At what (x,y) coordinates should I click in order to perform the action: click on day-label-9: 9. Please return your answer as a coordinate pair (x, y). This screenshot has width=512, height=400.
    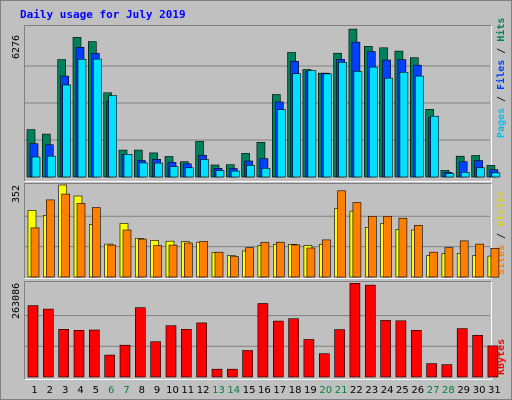
    Looking at the image, I should click on (157, 390).